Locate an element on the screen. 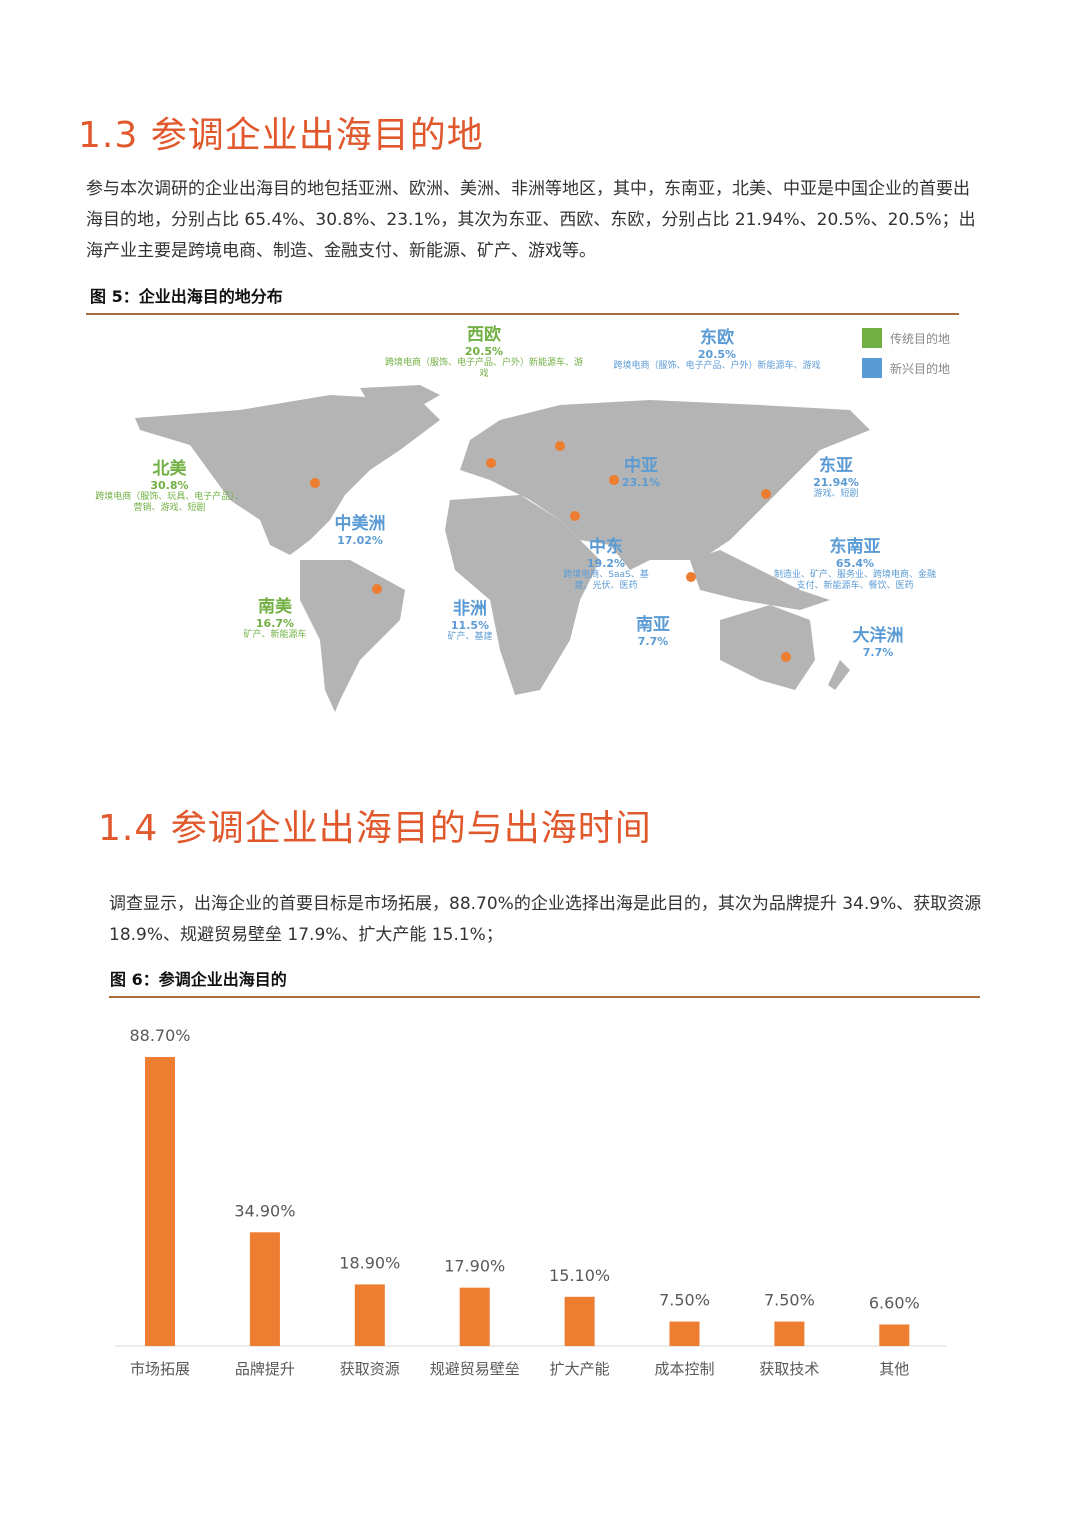  region-label-east-asia: 东亚 21.94% 游戏、短剧 is located at coordinates (836, 478).